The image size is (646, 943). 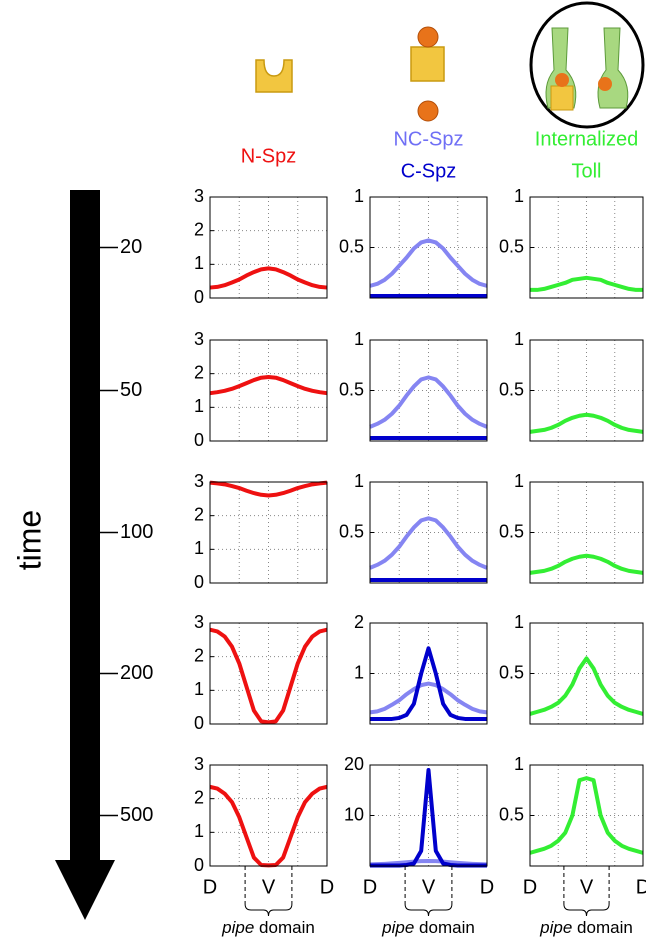 What do you see at coordinates (136, 532) in the screenshot?
I see `time-tick-label: 100` at bounding box center [136, 532].